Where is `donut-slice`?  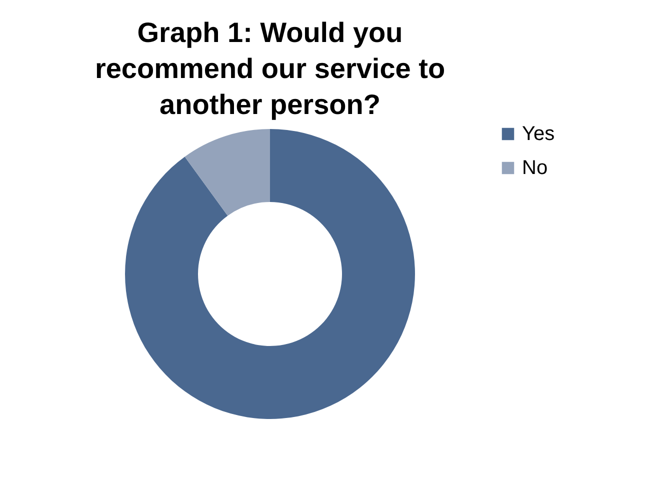 donut-slice is located at coordinates (227, 172).